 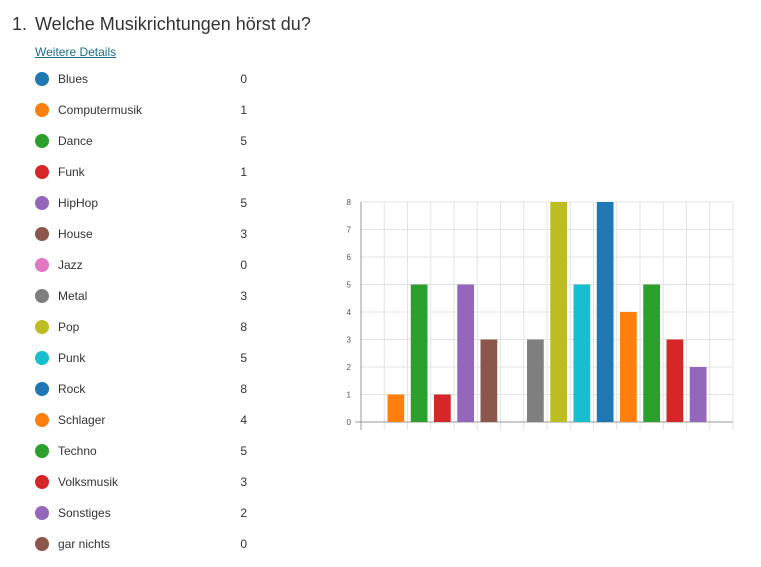 I want to click on legend-item: Schlager 4, so click(x=150, y=422).